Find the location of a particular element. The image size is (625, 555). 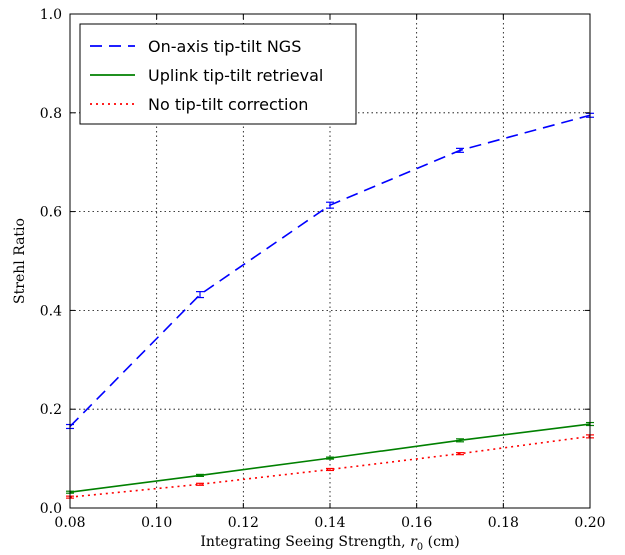

x-axis-label-sub: 0 is located at coordinates (420, 547).